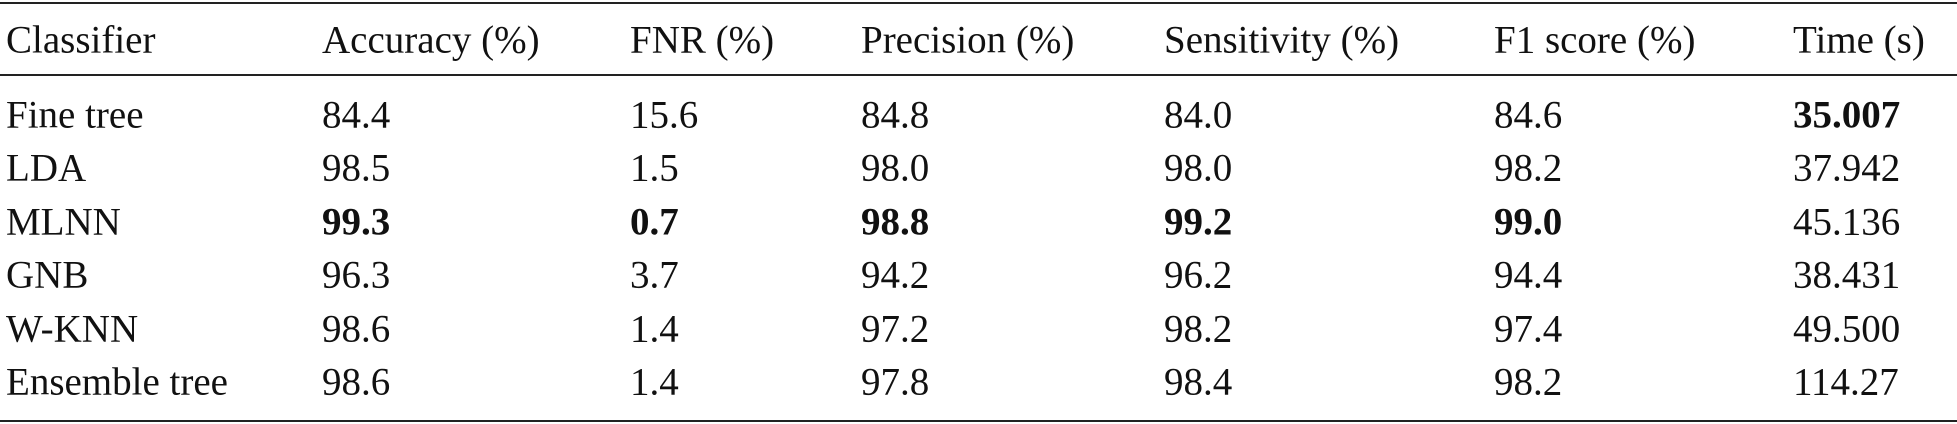 The image size is (1957, 424). Describe the element at coordinates (1595, 40) in the screenshot. I see `header-cell: F1 score (%)` at that location.